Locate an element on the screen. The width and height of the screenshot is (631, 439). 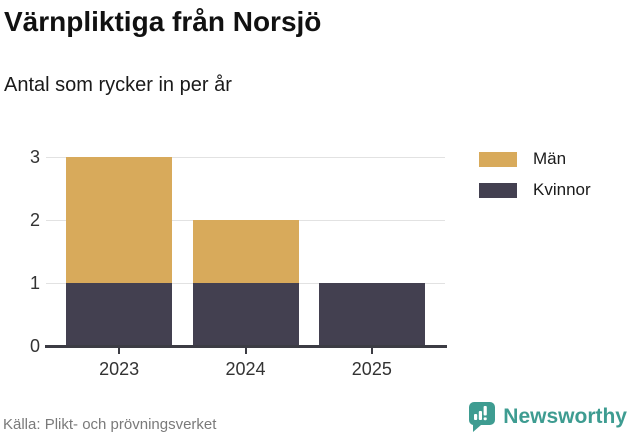
x-axis-category-label: 2025 is located at coordinates (371, 369).